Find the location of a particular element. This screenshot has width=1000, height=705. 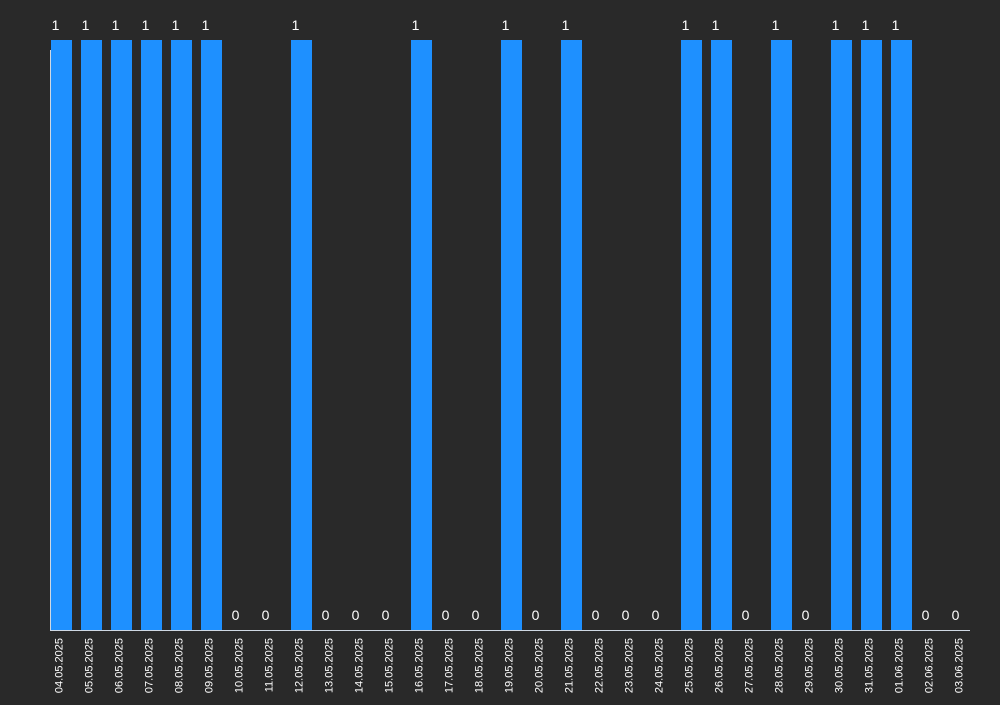

bar-12.05.2025 is located at coordinates (301, 335).